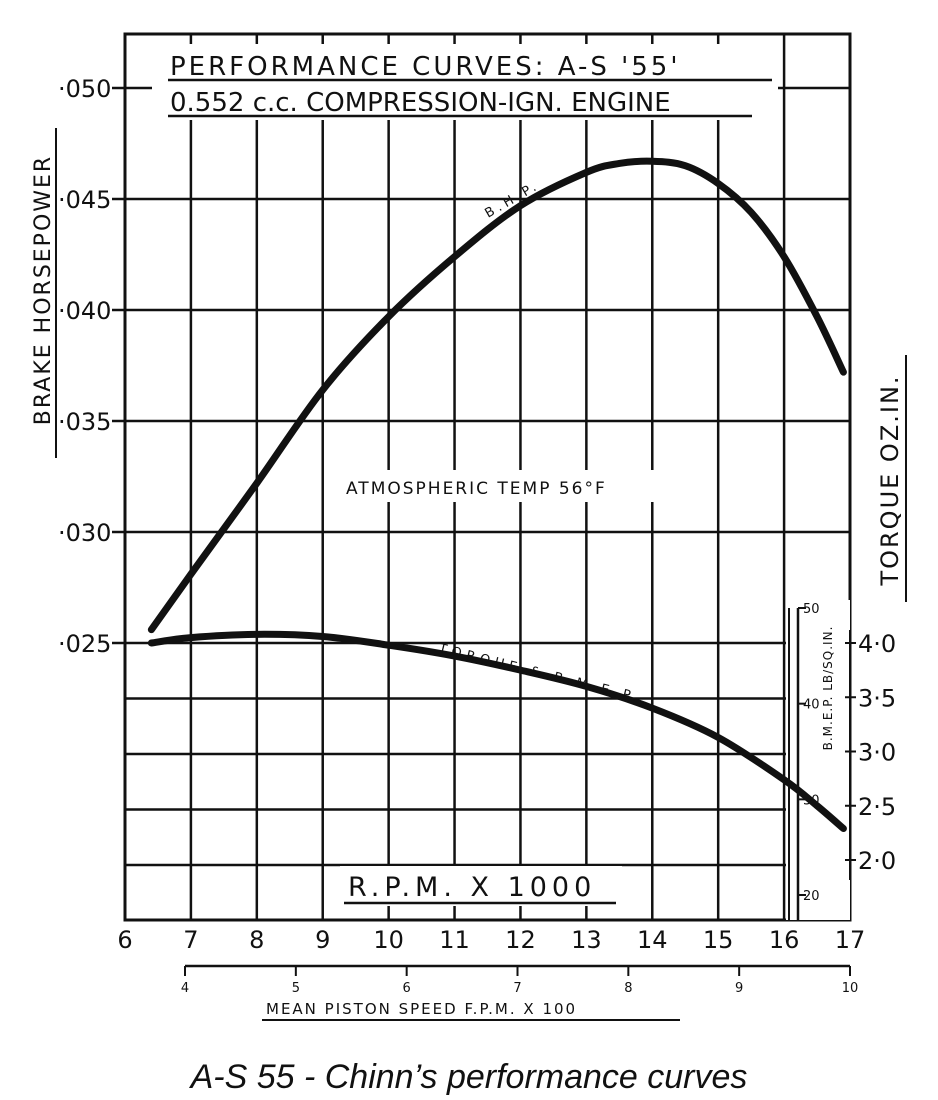  What do you see at coordinates (407, 988) in the screenshot?
I see `piston-speed-tick-label: 6` at bounding box center [407, 988].